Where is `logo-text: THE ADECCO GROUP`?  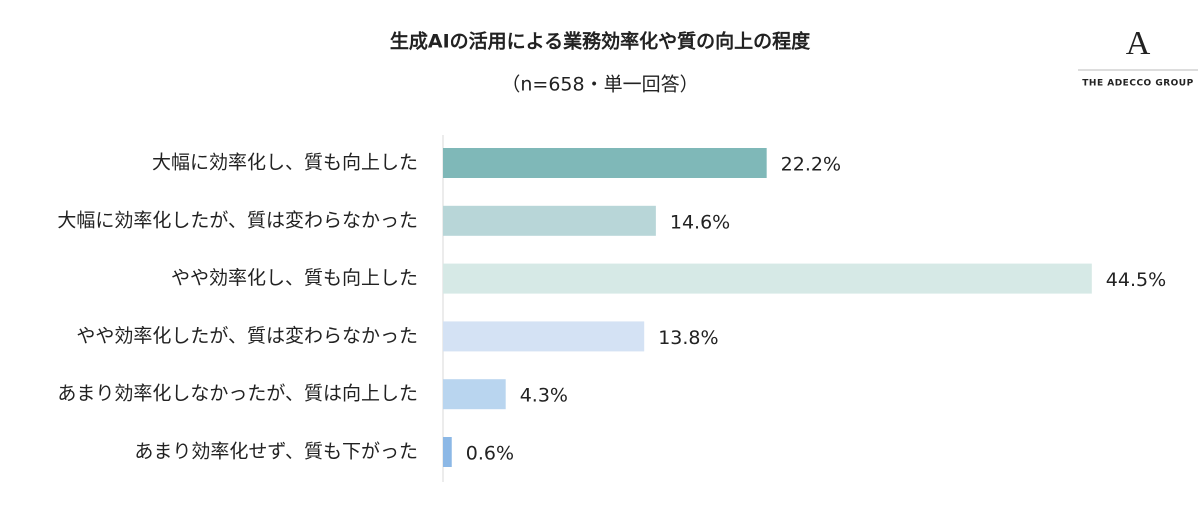 logo-text: THE ADECCO GROUP is located at coordinates (1137, 84).